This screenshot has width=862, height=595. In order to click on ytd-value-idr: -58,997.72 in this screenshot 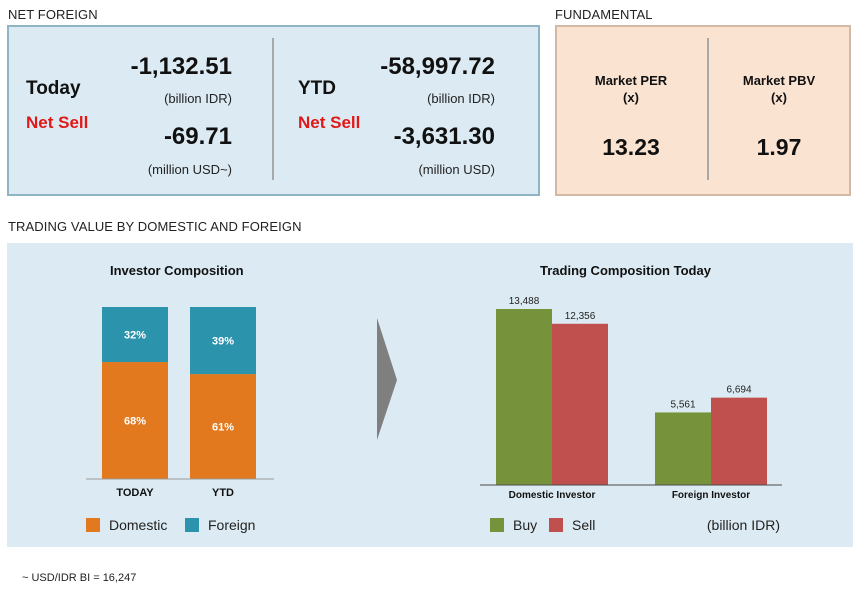, I will do `click(437, 66)`.